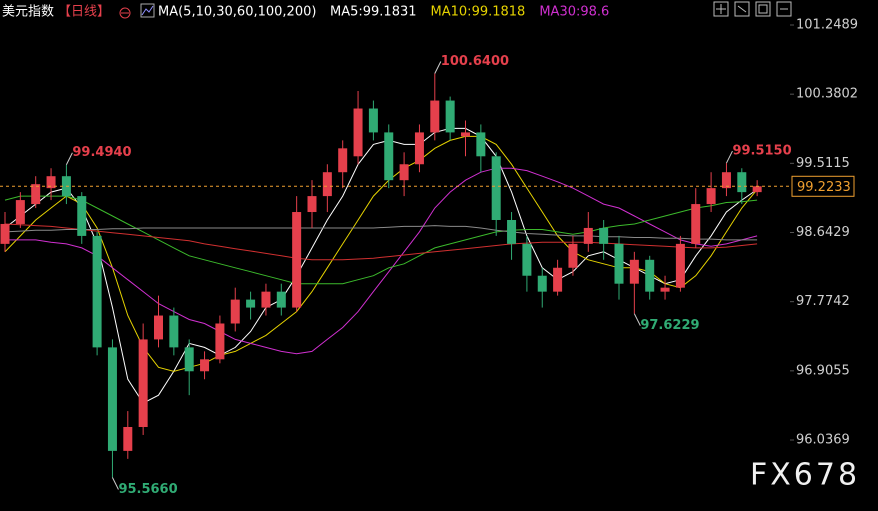 Image resolution: width=878 pixels, height=511 pixels. What do you see at coordinates (84, 12) in the screenshot?
I see `period: 【日线】` at bounding box center [84, 12].